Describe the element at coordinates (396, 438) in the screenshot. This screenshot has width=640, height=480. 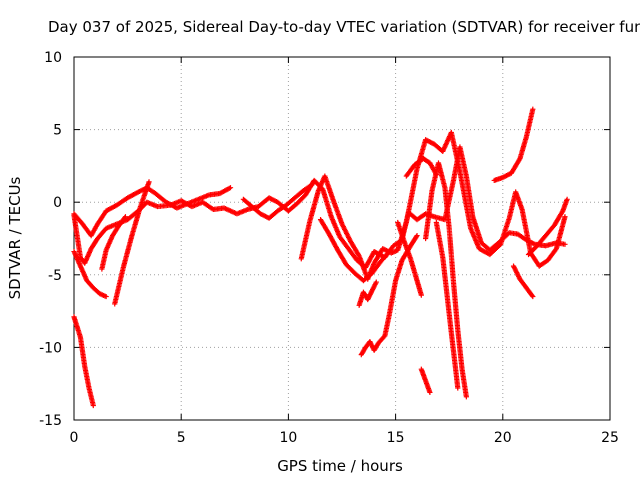
I see `x-tick-label: 15` at that location.